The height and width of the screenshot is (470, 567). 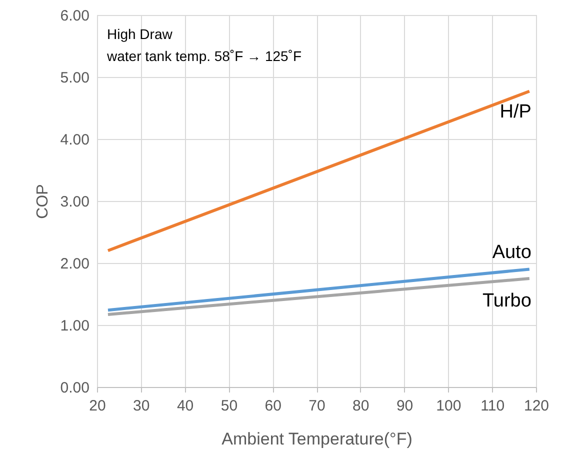 What do you see at coordinates (141, 406) in the screenshot?
I see `x-tick-label: 30` at bounding box center [141, 406].